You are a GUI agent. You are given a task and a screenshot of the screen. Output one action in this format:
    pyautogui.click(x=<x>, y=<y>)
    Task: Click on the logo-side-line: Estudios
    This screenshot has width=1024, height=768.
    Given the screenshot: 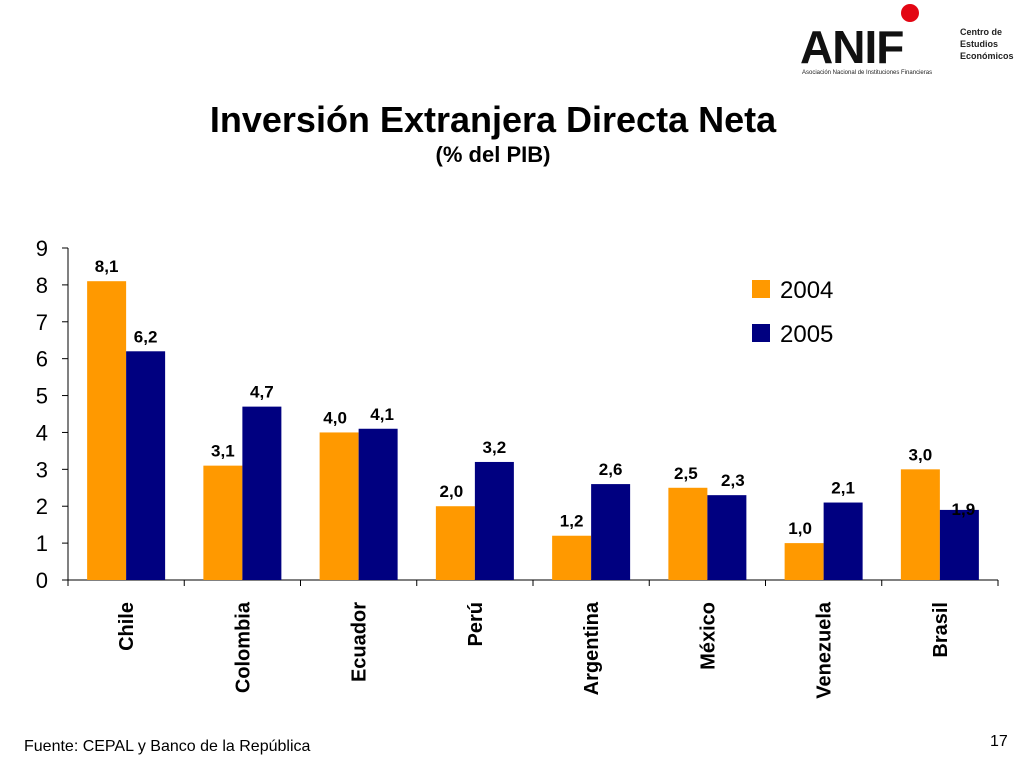 What is the action you would take?
    pyautogui.click(x=979, y=44)
    